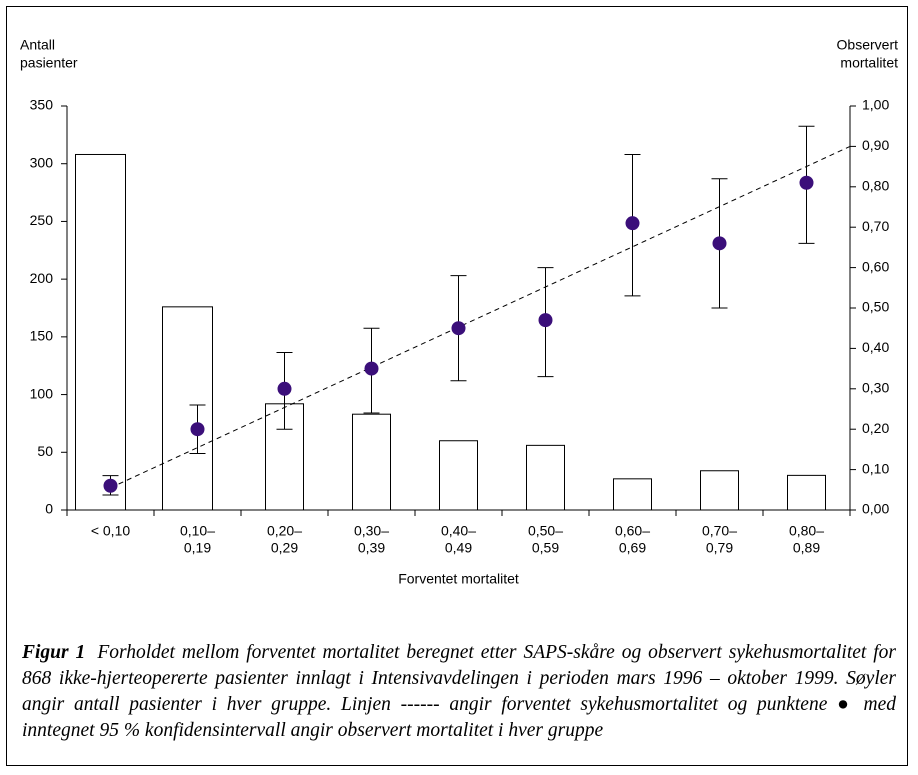 Image resolution: width=918 pixels, height=775 pixels. What do you see at coordinates (42, 162) in the screenshot?
I see `y-tick-label: 300` at bounding box center [42, 162].